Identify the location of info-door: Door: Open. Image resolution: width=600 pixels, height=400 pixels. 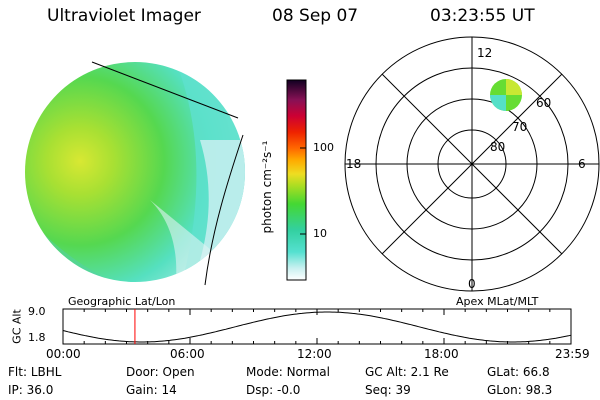
(160, 372).